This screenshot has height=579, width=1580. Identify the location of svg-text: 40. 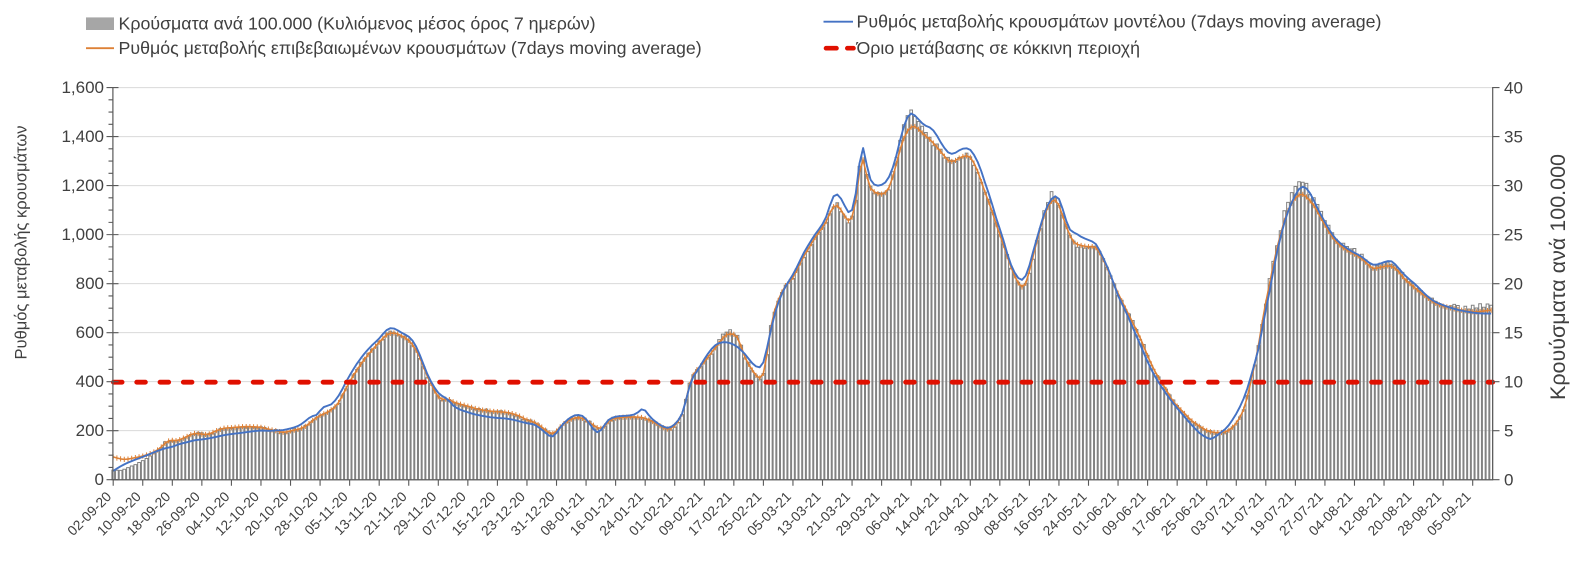
(1513, 87).